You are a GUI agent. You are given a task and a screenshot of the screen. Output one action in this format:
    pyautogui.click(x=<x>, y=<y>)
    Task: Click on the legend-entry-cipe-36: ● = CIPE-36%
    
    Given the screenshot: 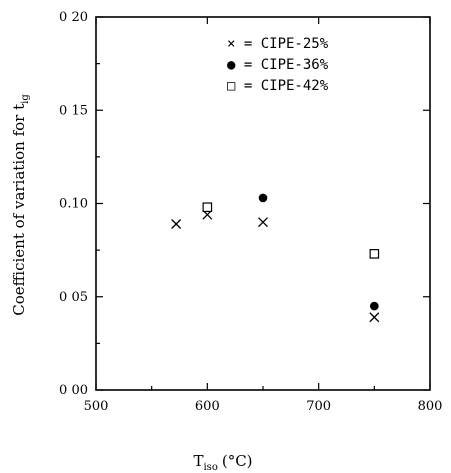 What is the action you would take?
    pyautogui.click(x=278, y=65)
    